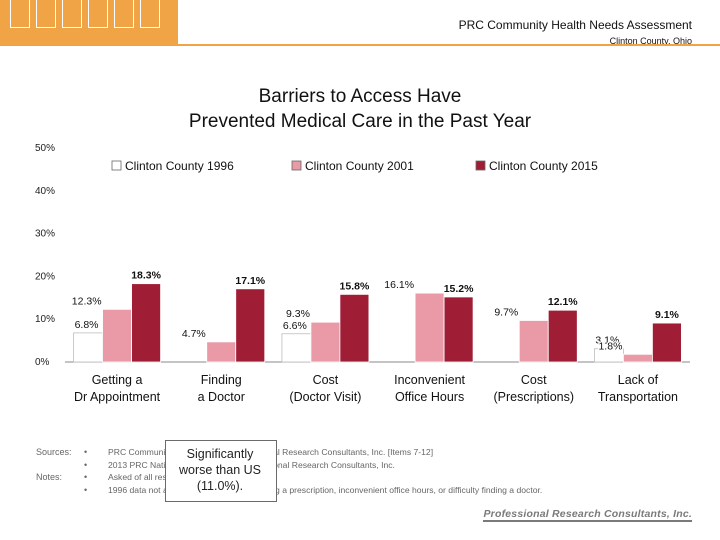 The image size is (720, 540). I want to click on y-tick-label: 20%, so click(45, 276).